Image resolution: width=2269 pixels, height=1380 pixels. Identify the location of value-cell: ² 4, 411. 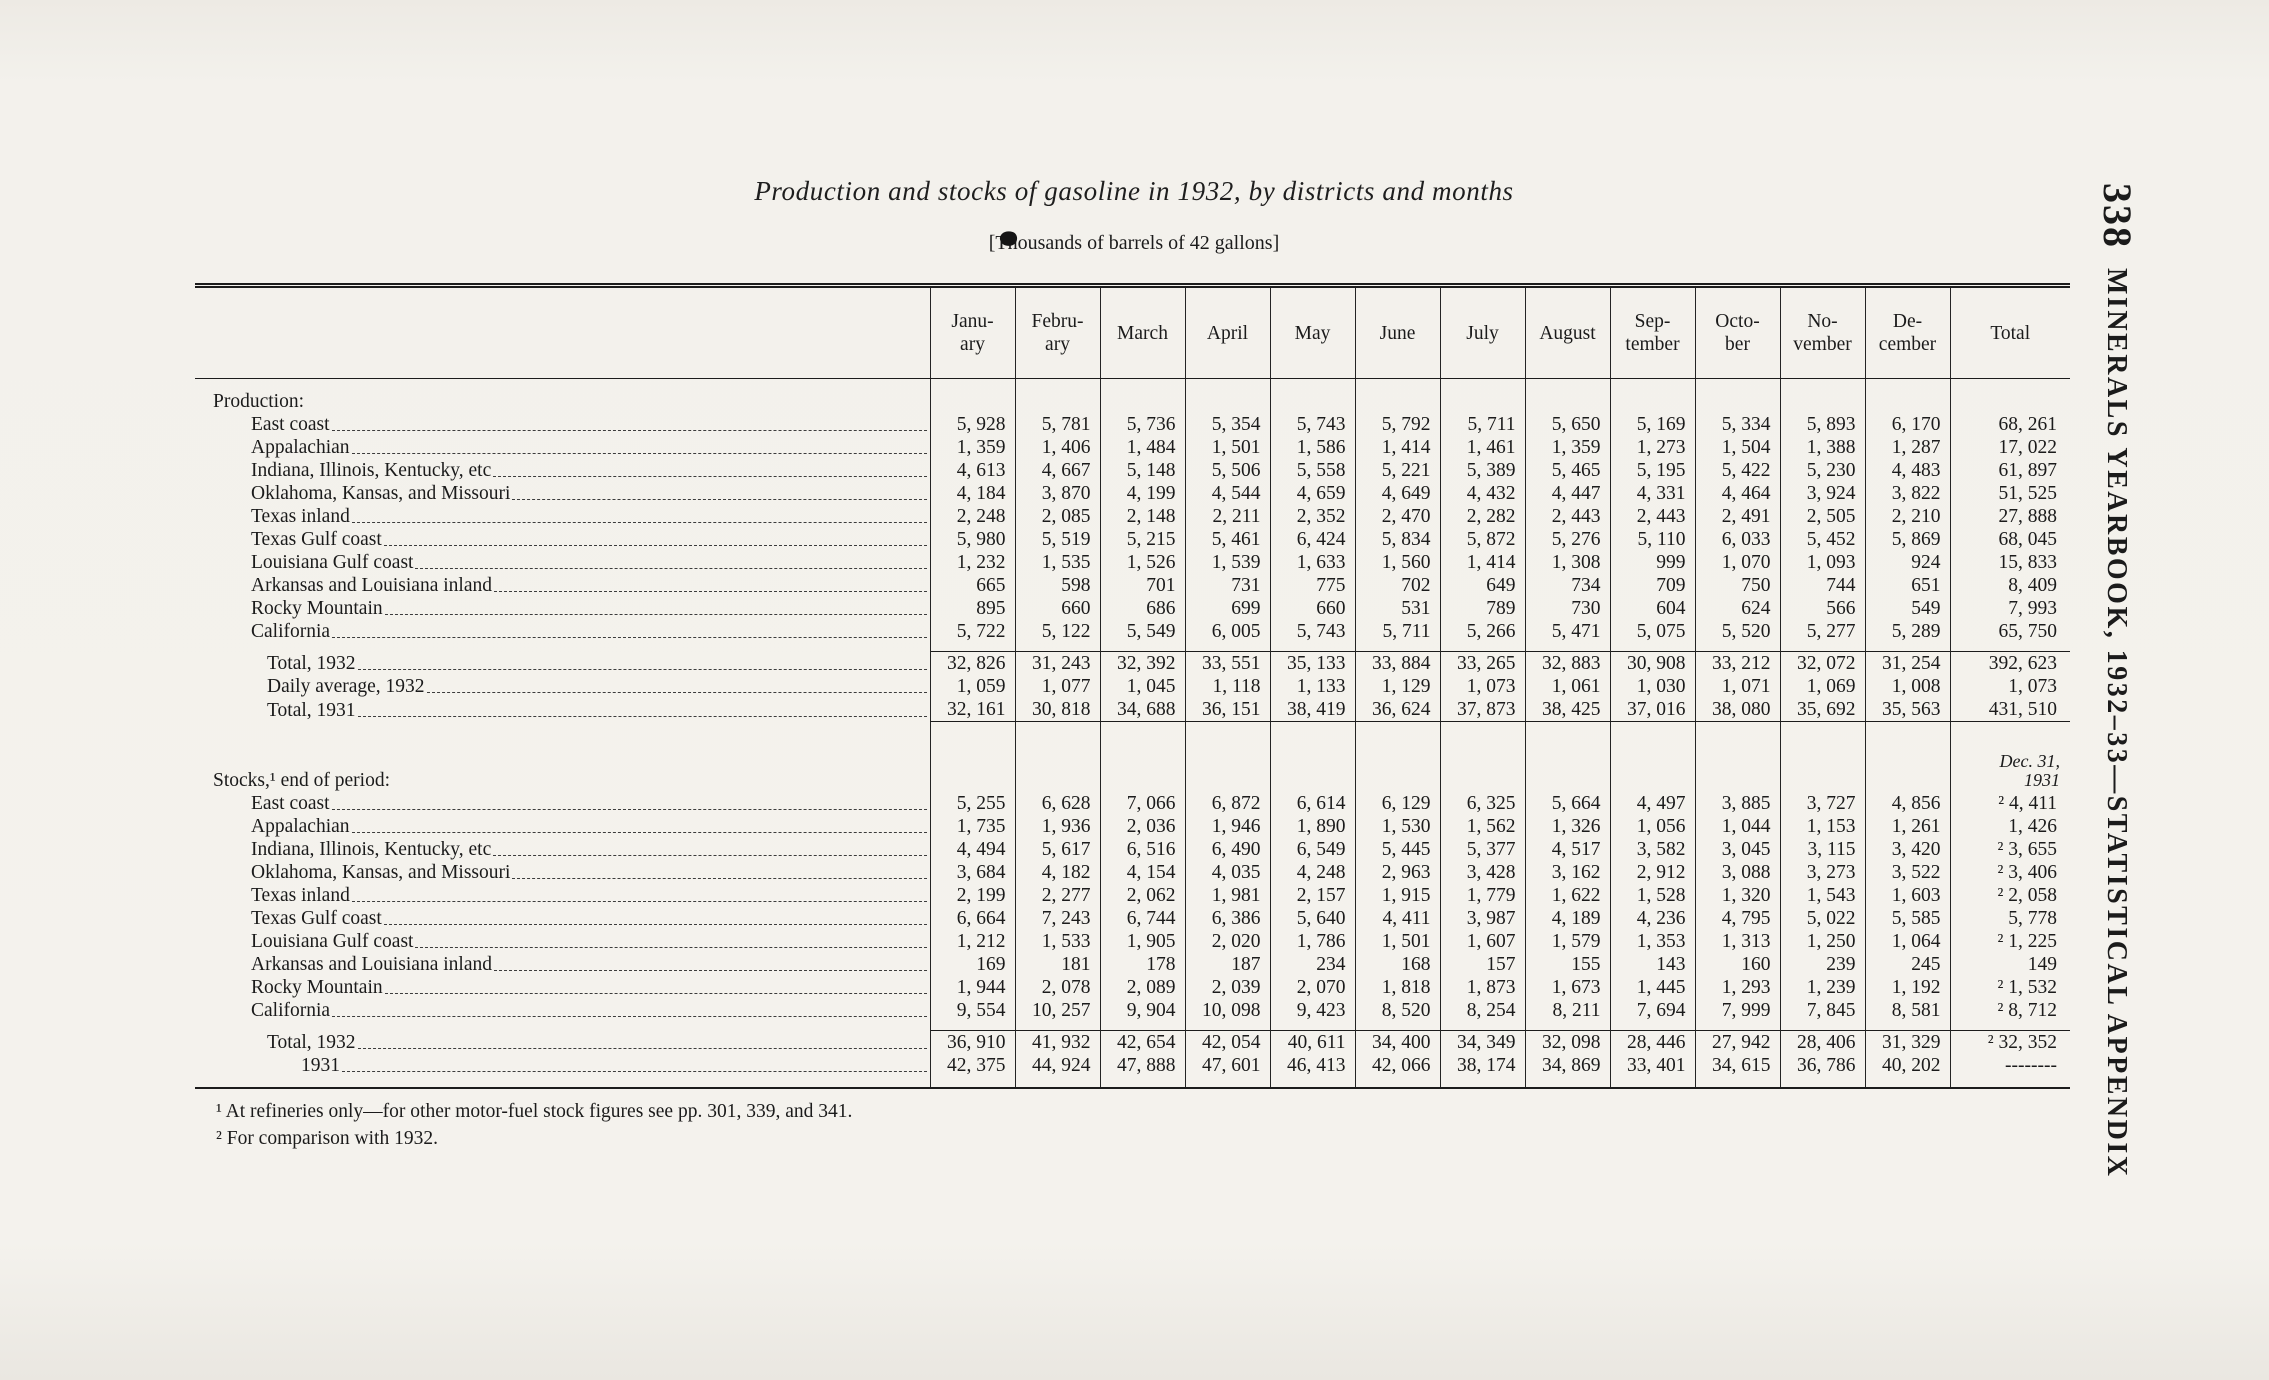
(2009, 803).